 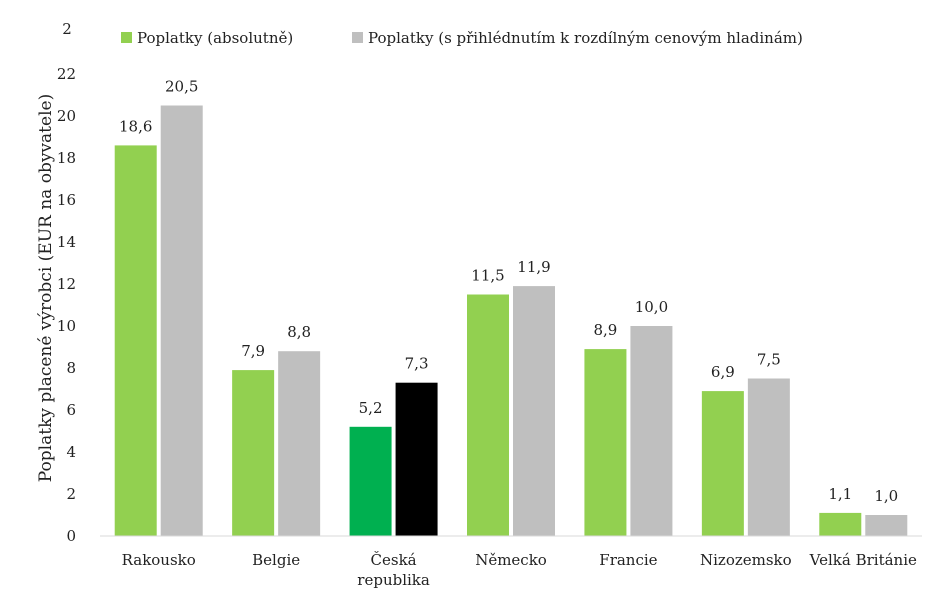 What do you see at coordinates (66, 74) in the screenshot?
I see `y-tick-label: 22` at bounding box center [66, 74].